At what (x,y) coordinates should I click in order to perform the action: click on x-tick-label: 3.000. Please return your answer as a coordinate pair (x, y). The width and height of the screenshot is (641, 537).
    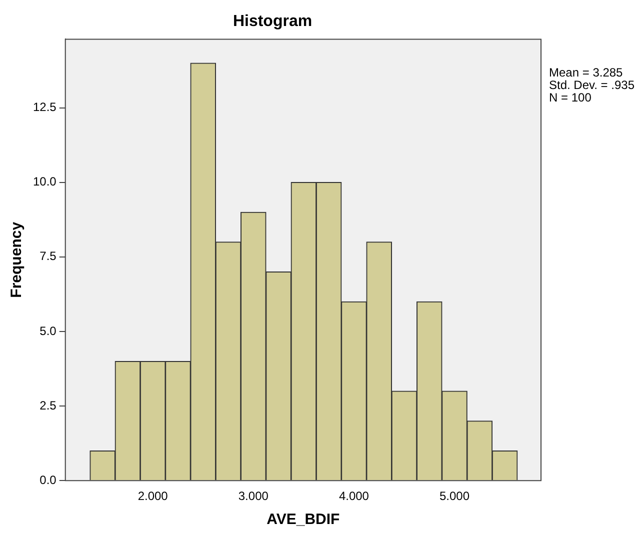
    Looking at the image, I should click on (253, 496).